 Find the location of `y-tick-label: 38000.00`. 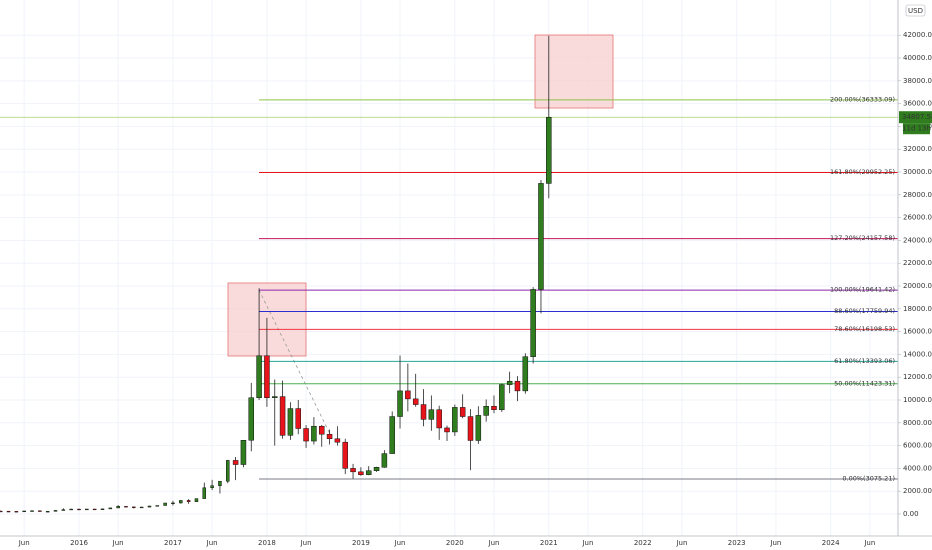

y-tick-label: 38000.00 is located at coordinates (917, 81).